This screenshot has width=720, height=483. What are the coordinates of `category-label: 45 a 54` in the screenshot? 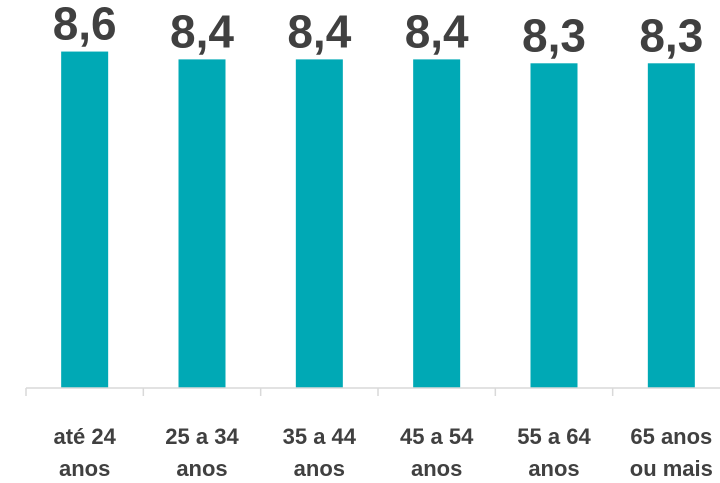 It's located at (437, 436).